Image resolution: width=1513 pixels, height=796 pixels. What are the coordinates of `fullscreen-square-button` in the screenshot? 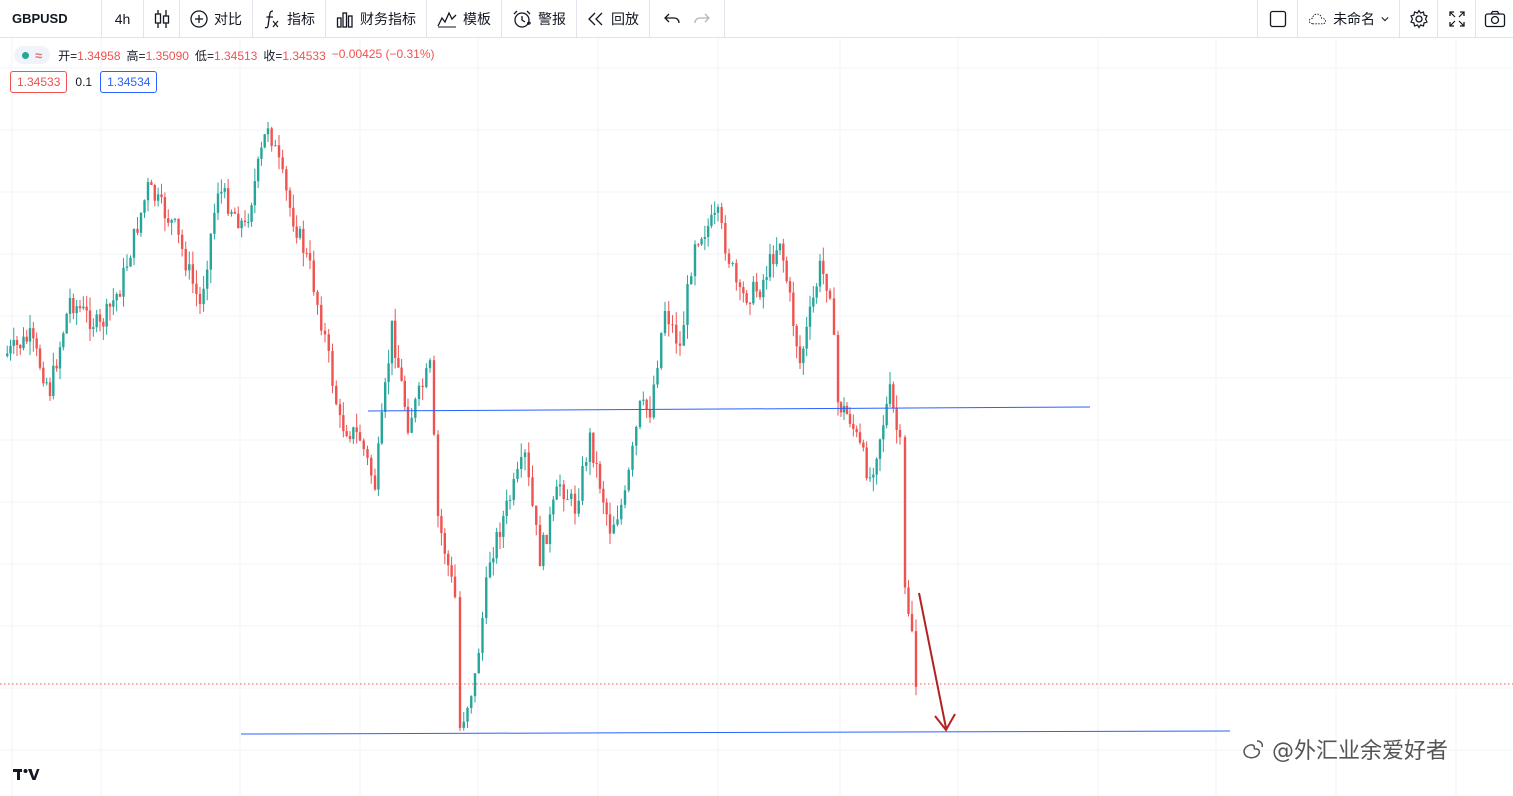 It's located at (1277, 19).